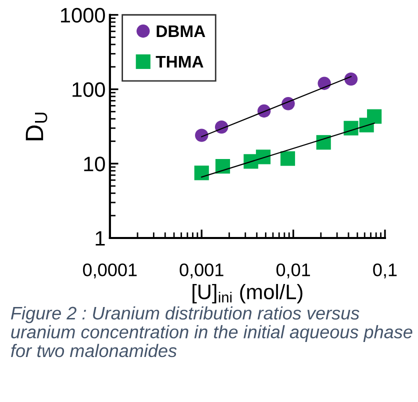  I want to click on legend-label: DBMA, so click(181, 31).